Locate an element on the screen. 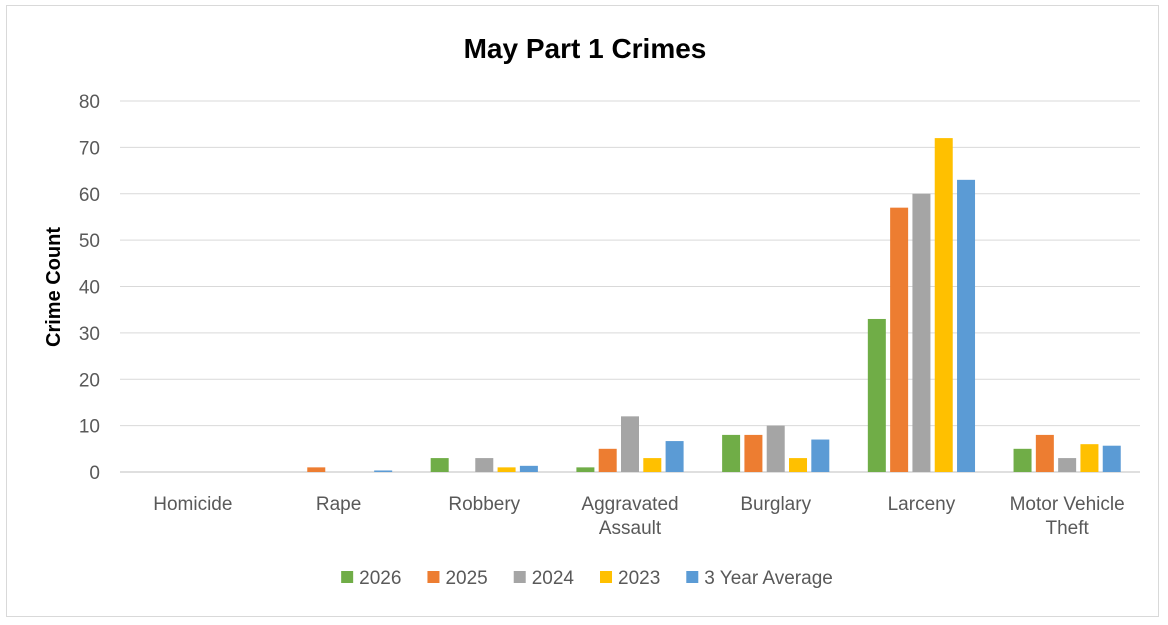 The height and width of the screenshot is (625, 1168). y-tick-label: 50 is located at coordinates (89, 241).